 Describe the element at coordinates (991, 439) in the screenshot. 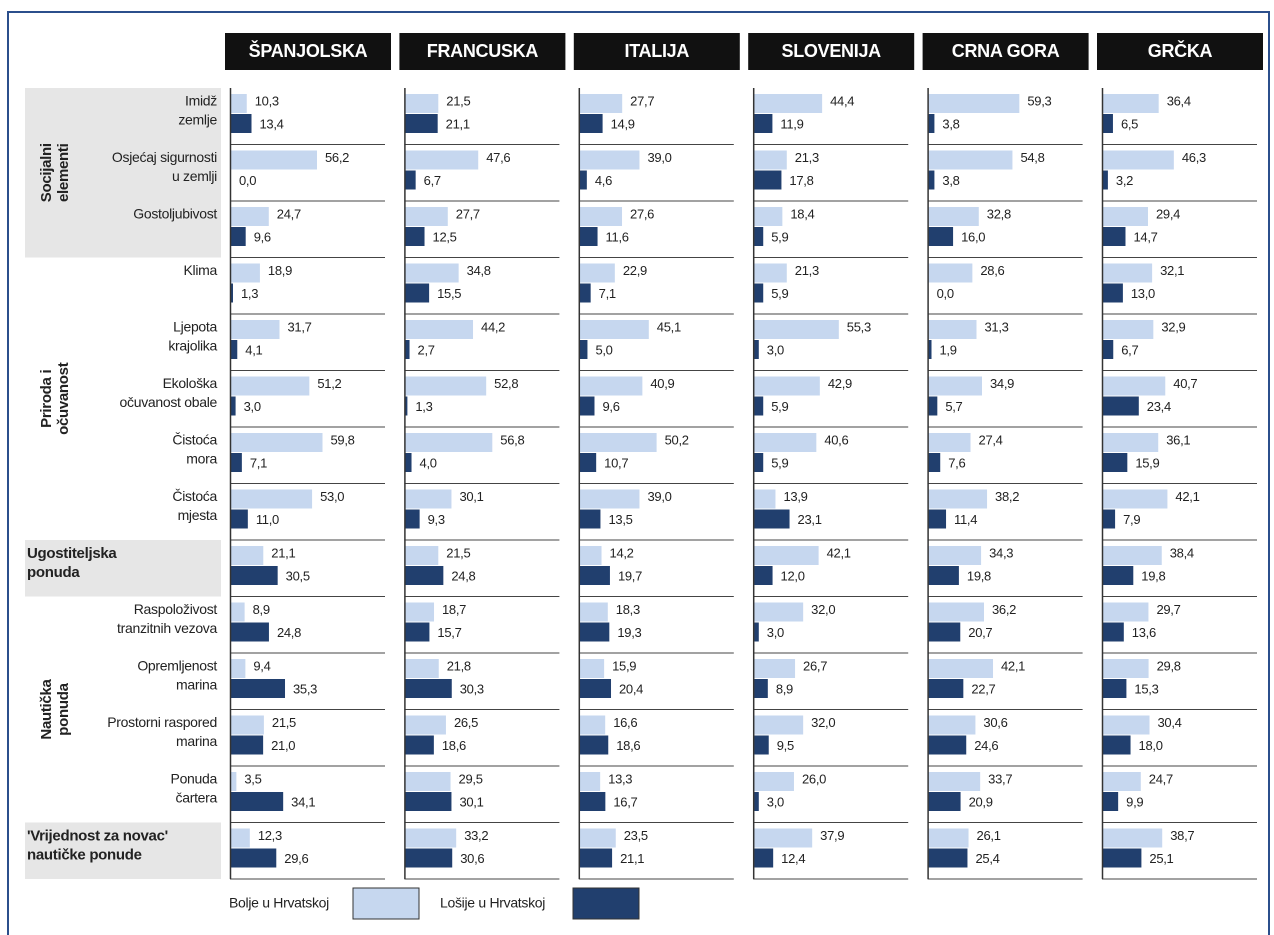

I see `value-label: 27,4` at that location.